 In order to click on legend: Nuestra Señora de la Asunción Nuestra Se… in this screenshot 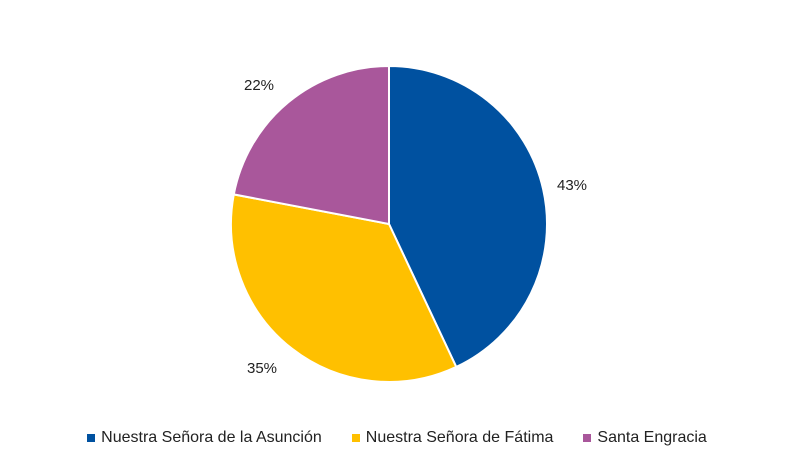, I will do `click(397, 438)`.